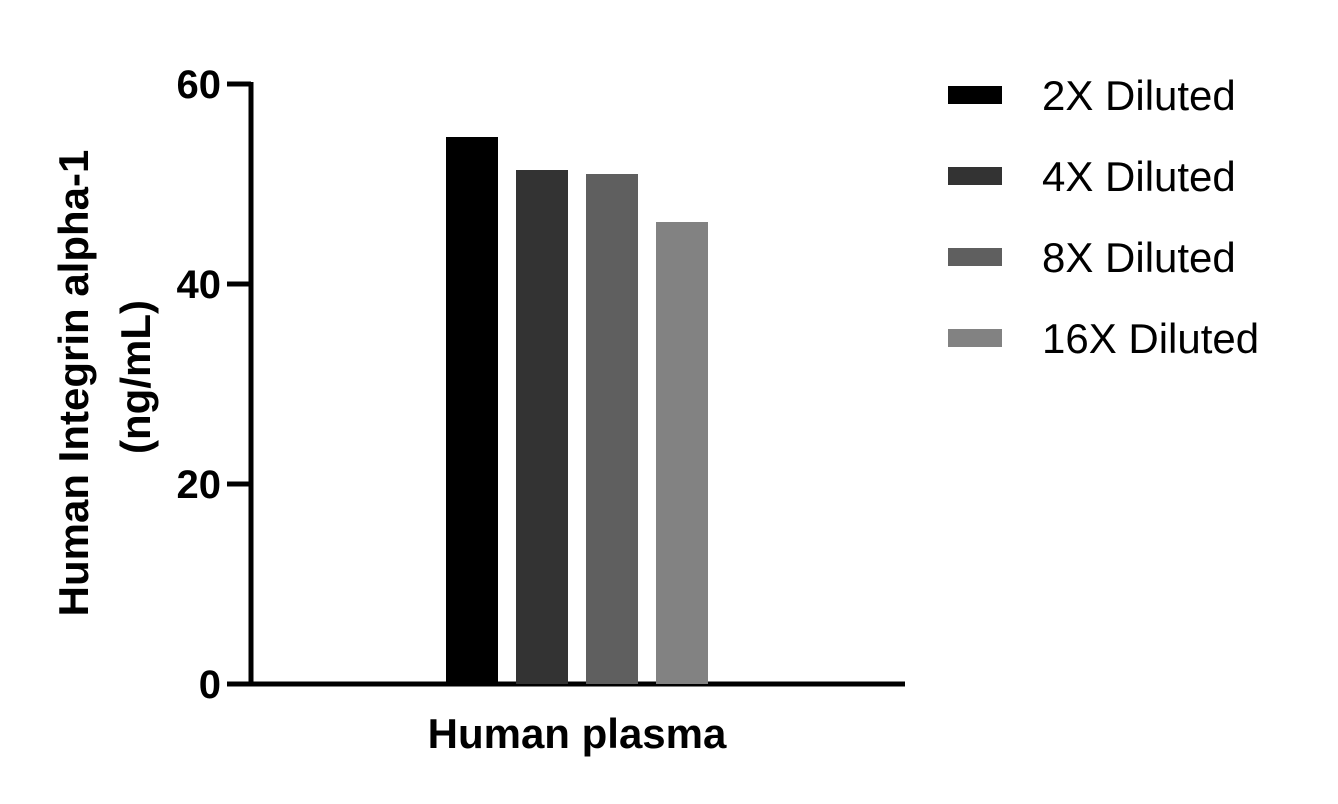  Describe the element at coordinates (1139, 95) in the screenshot. I see `legend-label: 2X Diluted` at that location.